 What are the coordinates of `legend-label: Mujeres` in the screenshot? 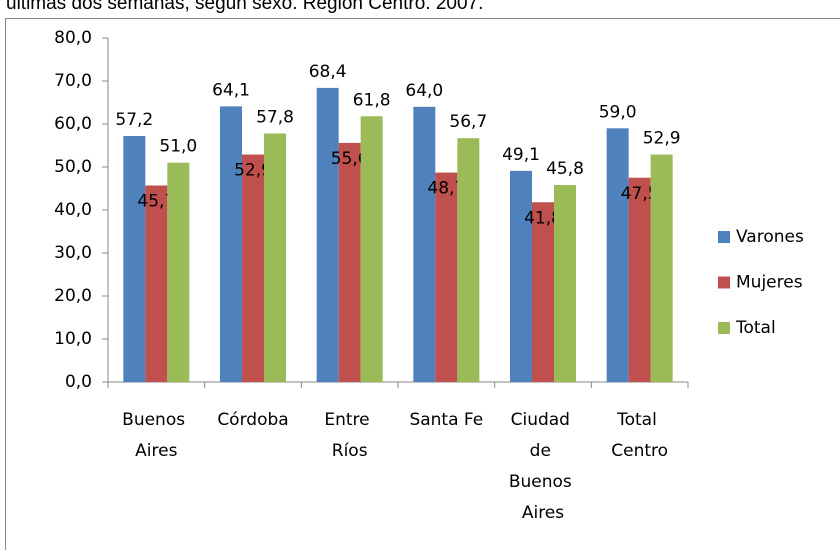 It's located at (769, 283).